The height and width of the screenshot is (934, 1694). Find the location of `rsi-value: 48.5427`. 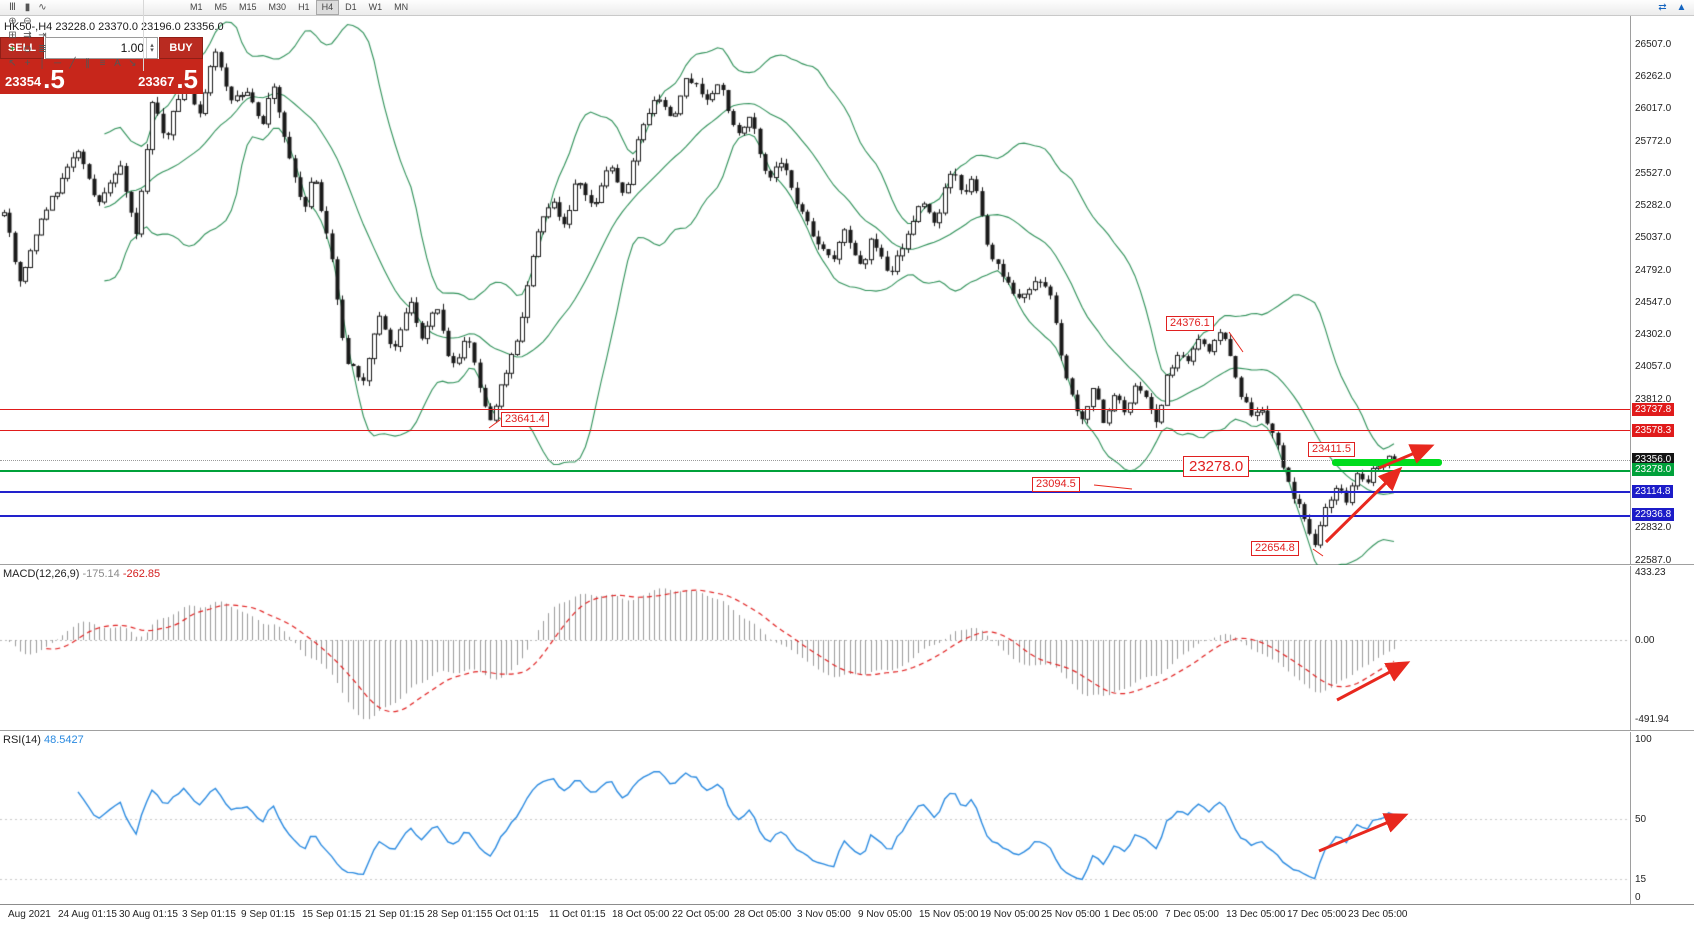

rsi-value: 48.5427 is located at coordinates (63, 740).